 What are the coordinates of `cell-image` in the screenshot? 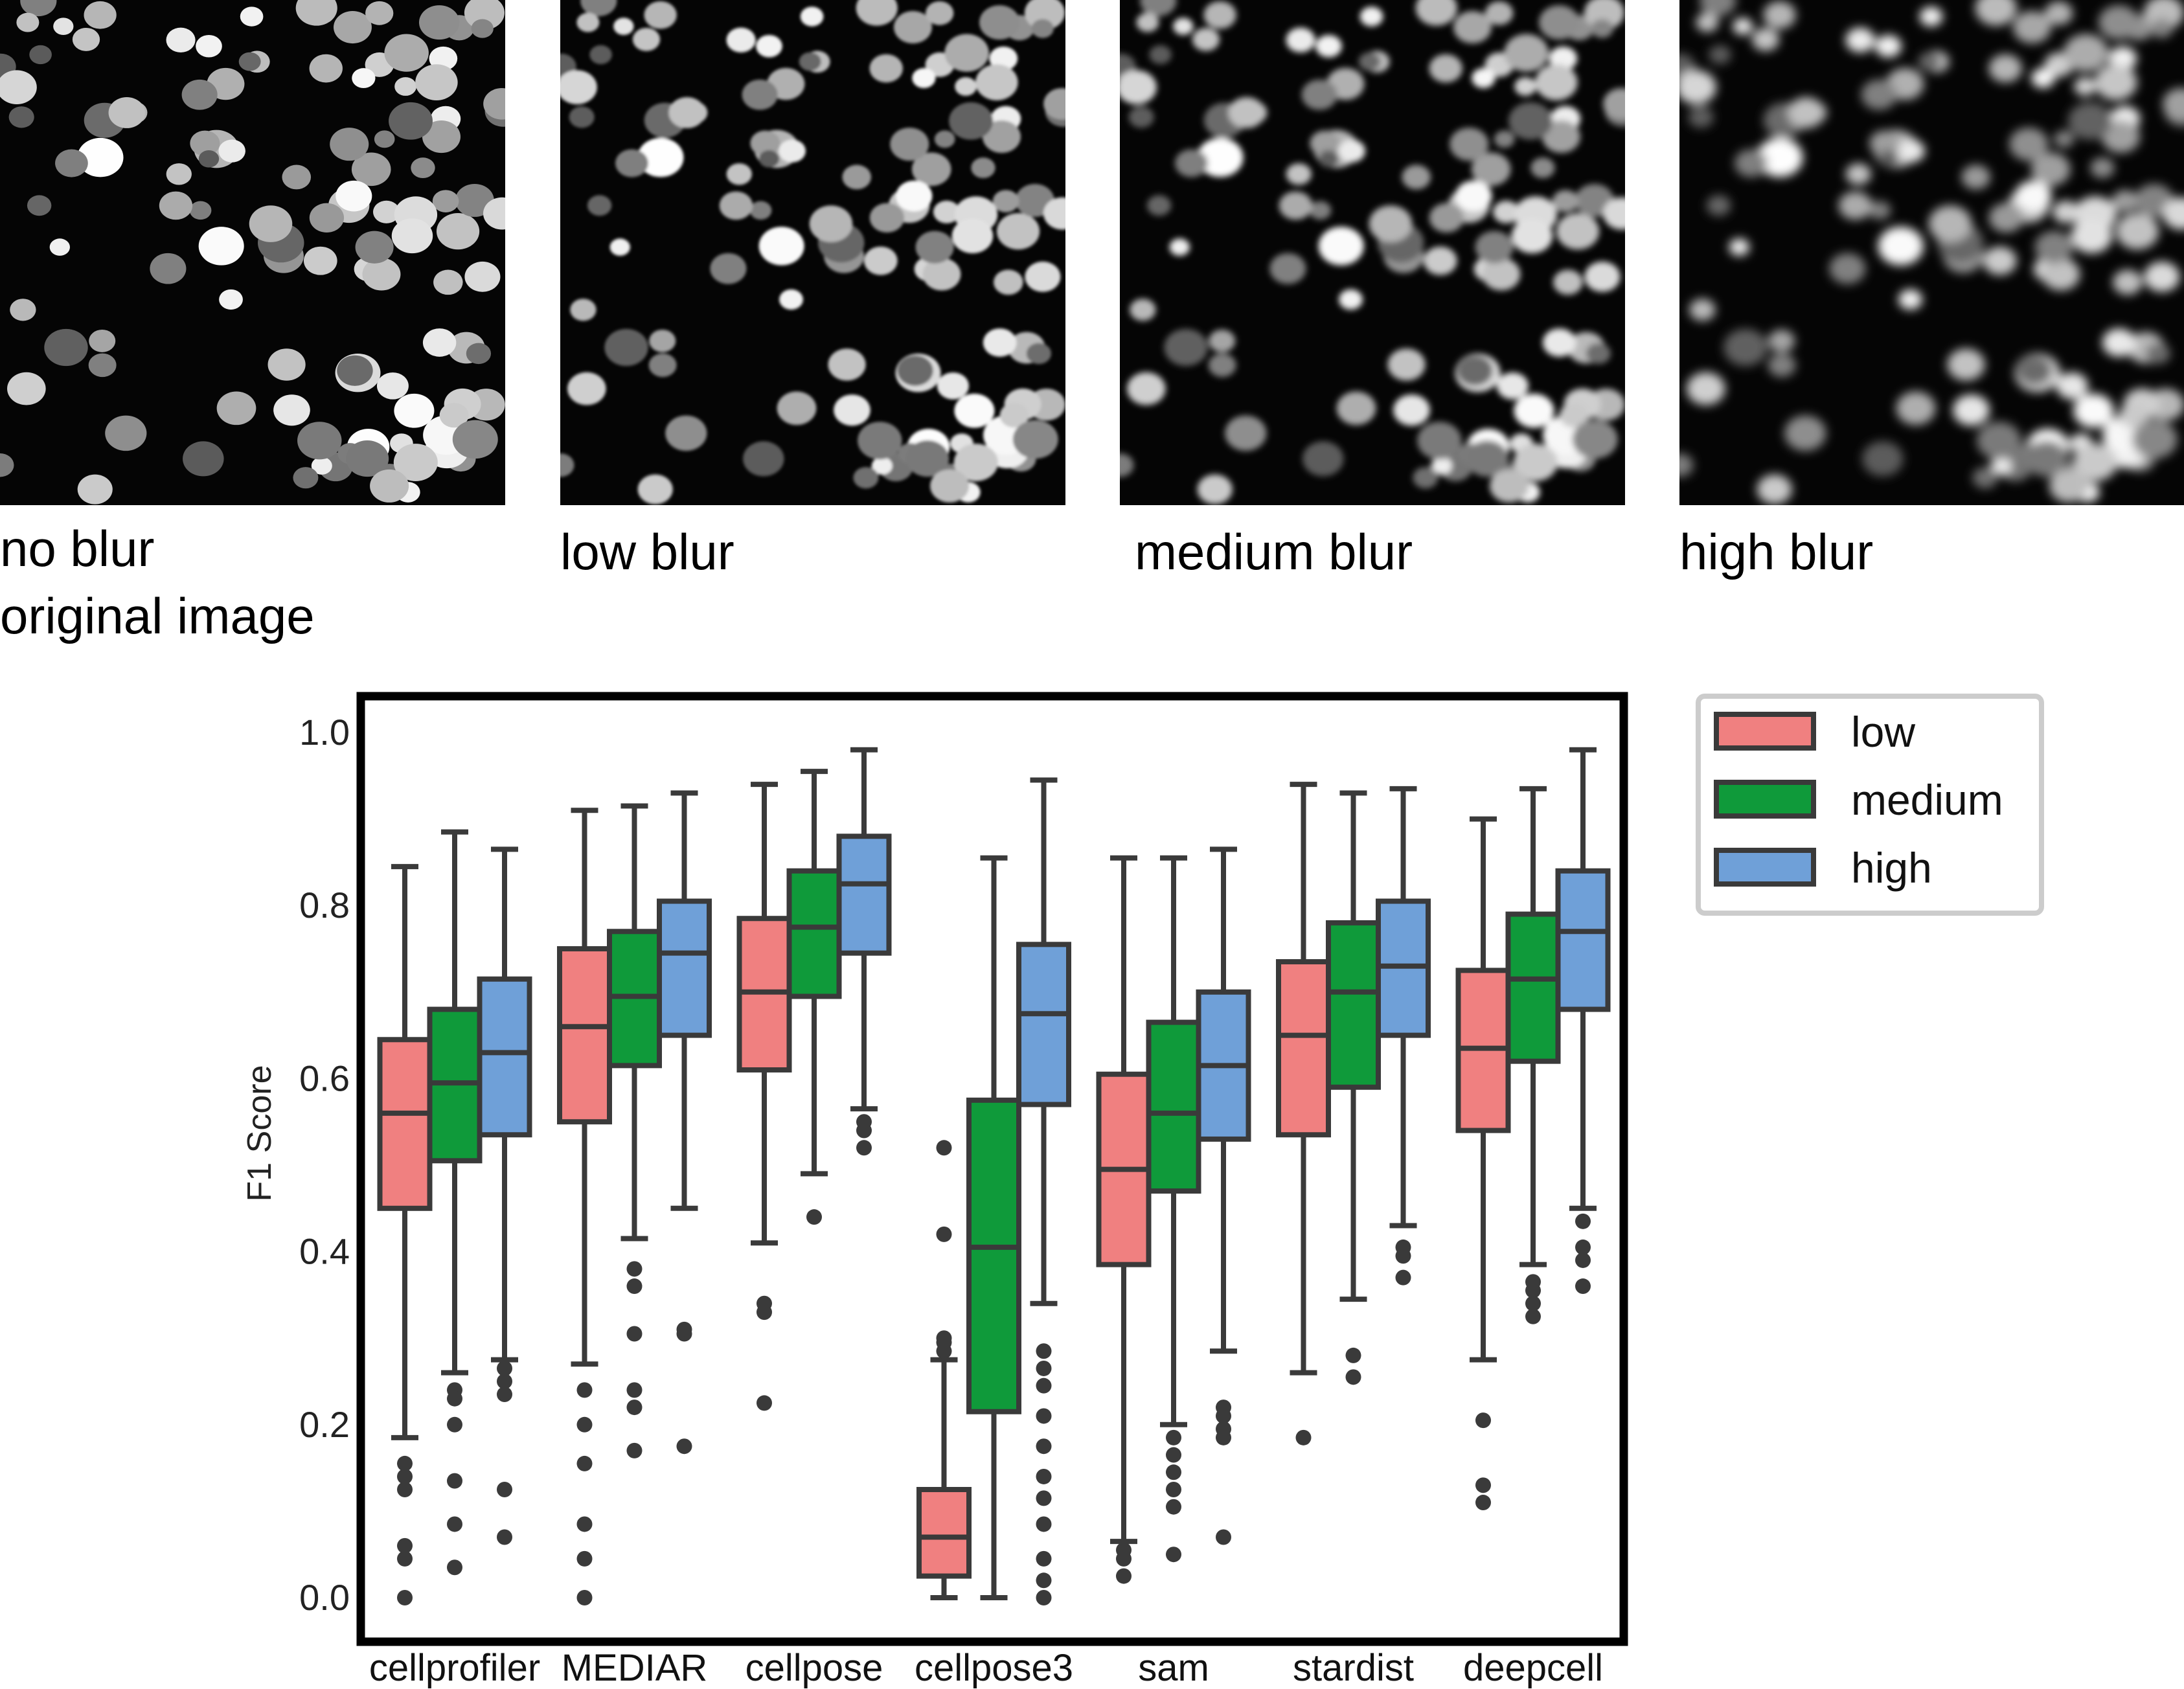 It's located at (1373, 252).